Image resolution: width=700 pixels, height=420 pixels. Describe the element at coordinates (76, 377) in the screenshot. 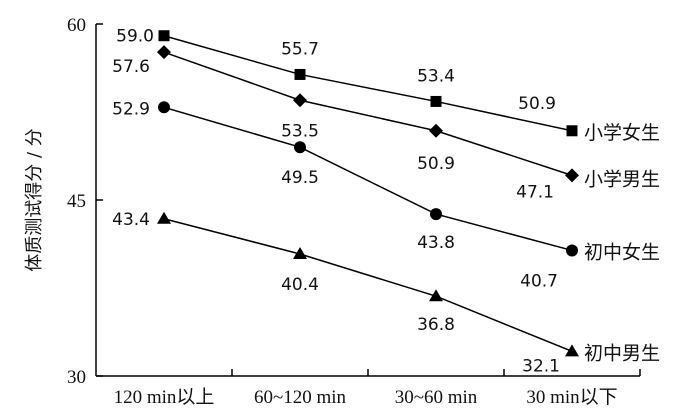

I see `y-tick-label: 30` at that location.